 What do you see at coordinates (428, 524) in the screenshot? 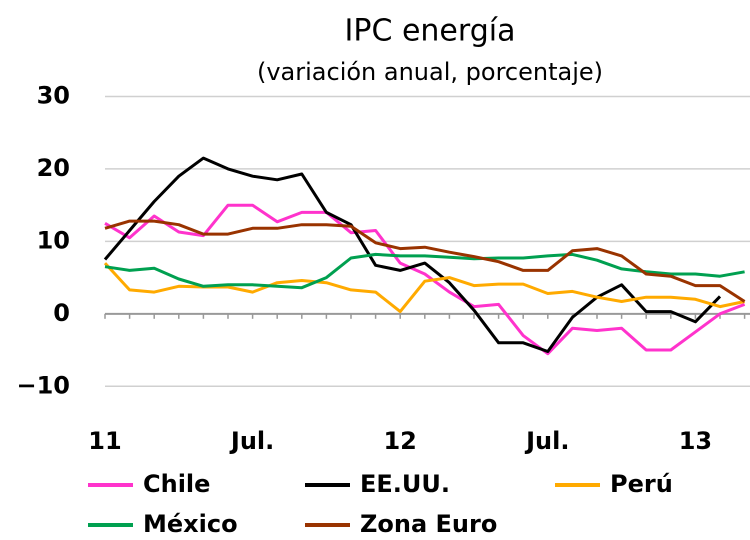
I see `legend-label: Zona Euro` at bounding box center [428, 524].